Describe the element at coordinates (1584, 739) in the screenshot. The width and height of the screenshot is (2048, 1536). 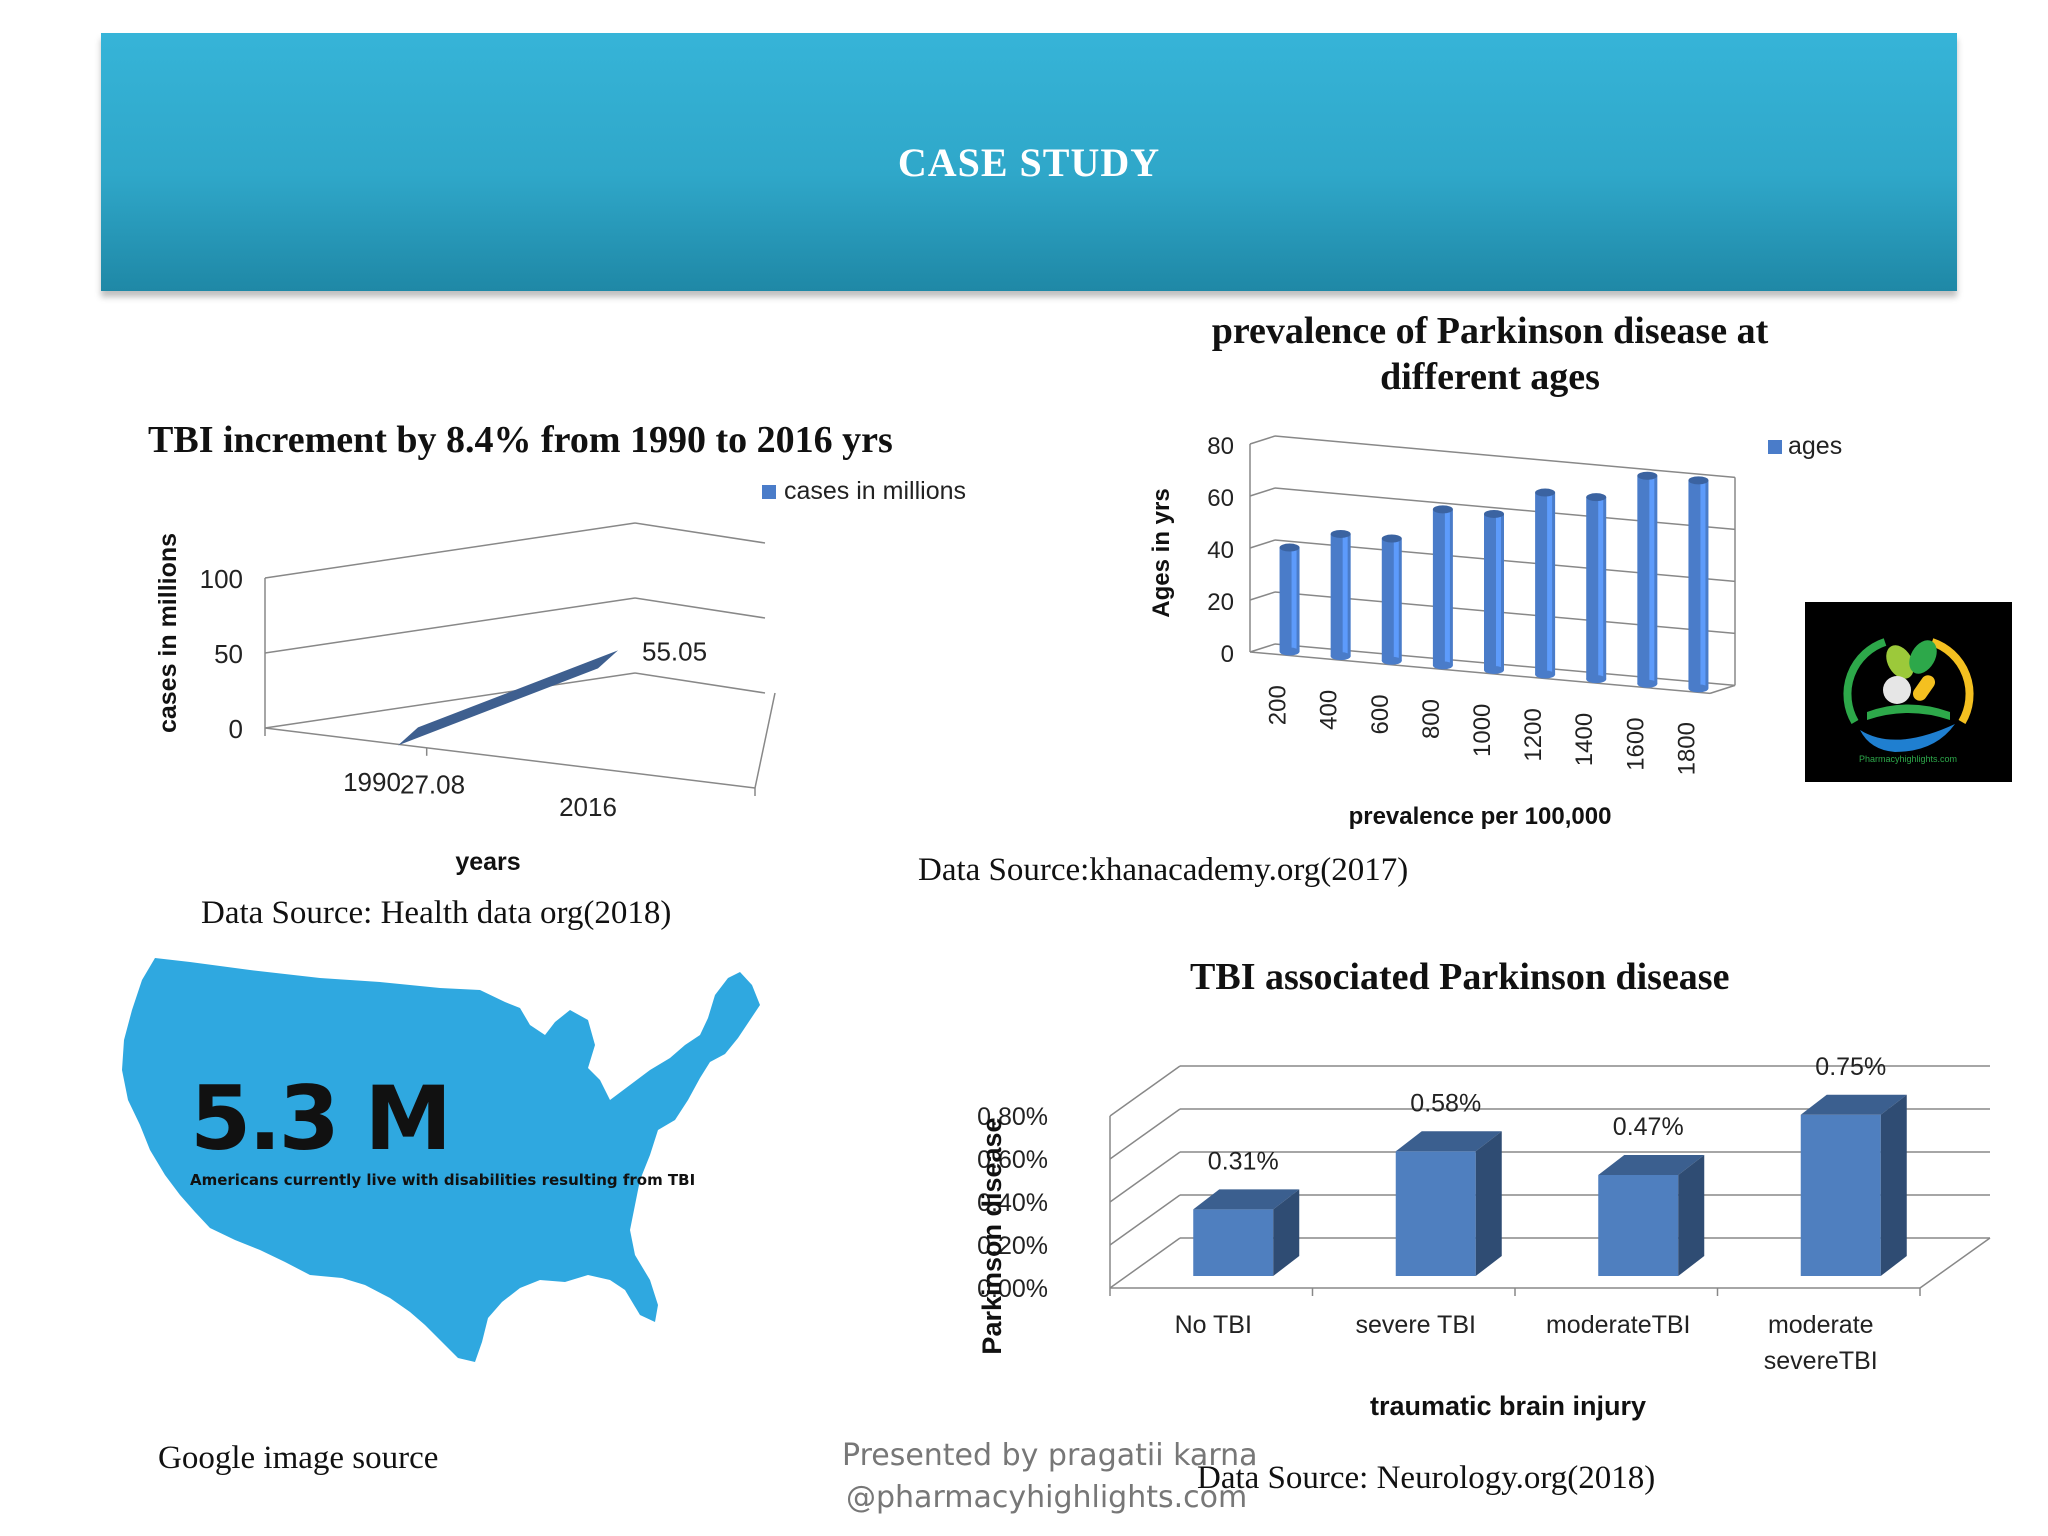
I see `x-tick-label: 1400` at that location.